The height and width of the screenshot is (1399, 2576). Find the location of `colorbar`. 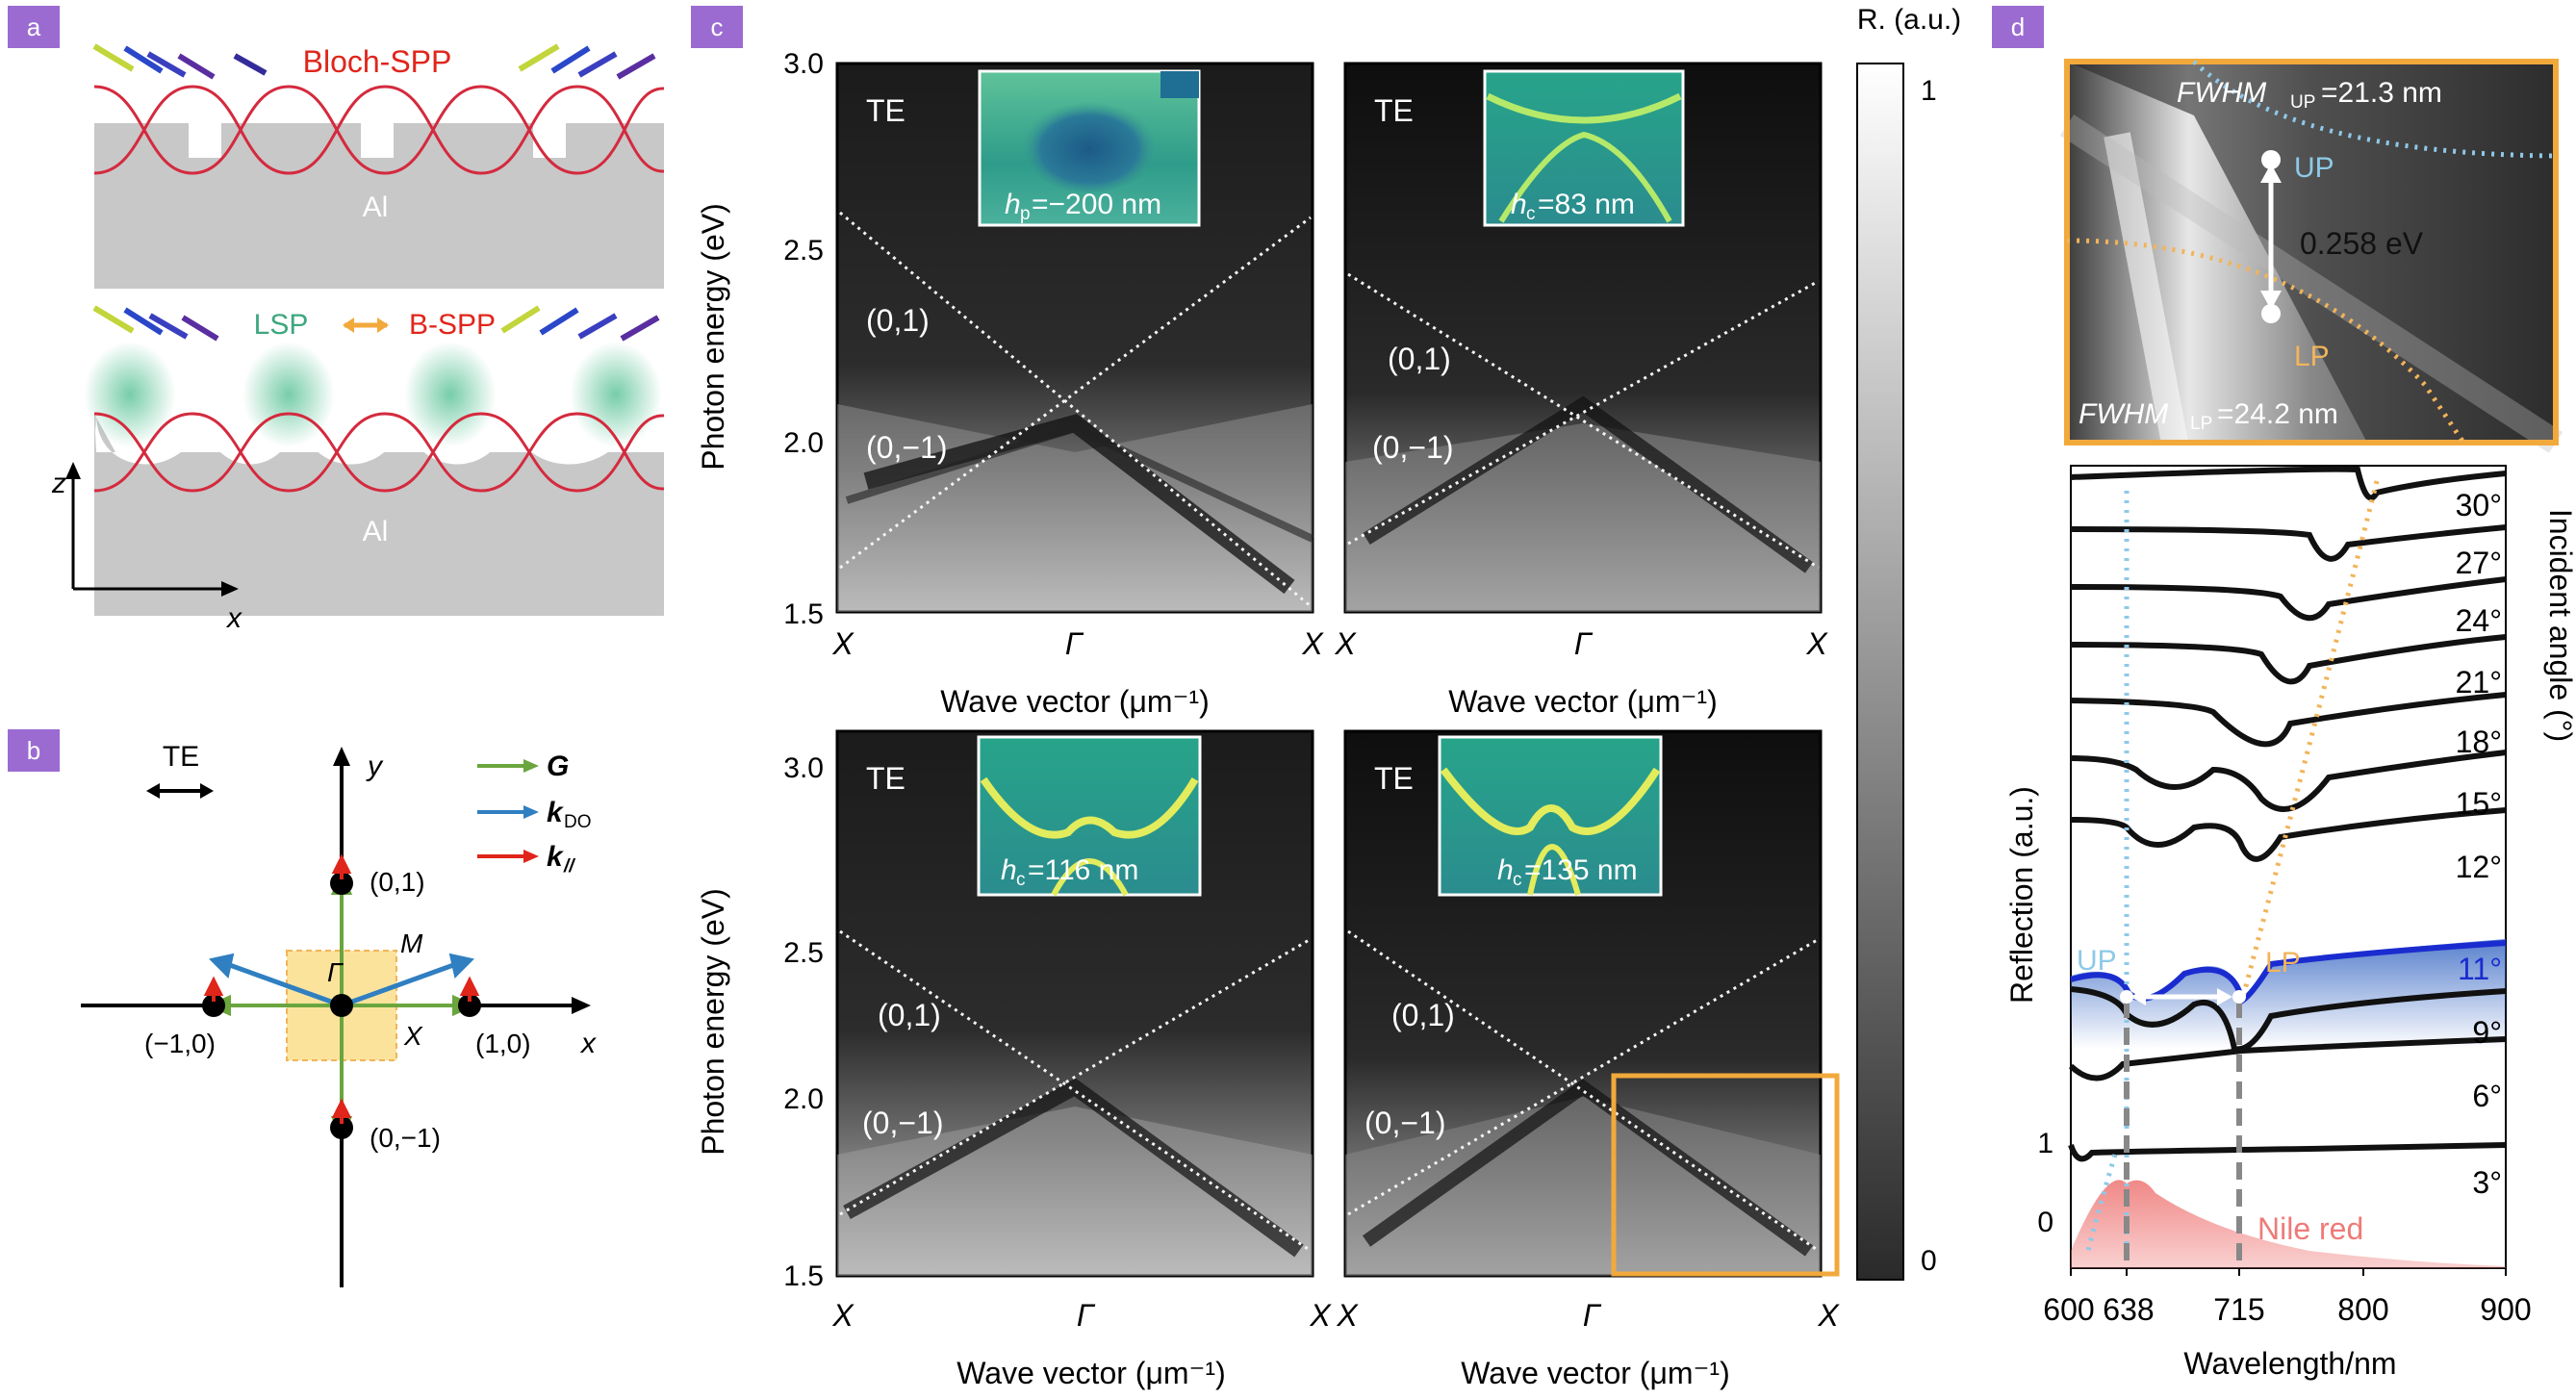

colorbar is located at coordinates (1880, 672).